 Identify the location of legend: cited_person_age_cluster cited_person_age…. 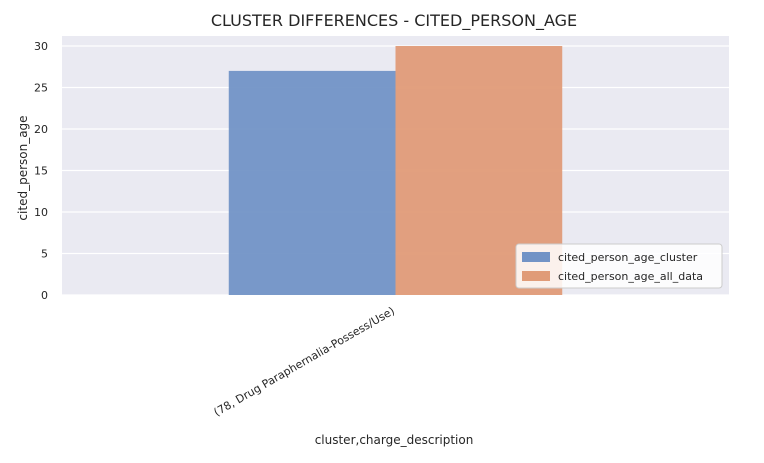
(619, 266).